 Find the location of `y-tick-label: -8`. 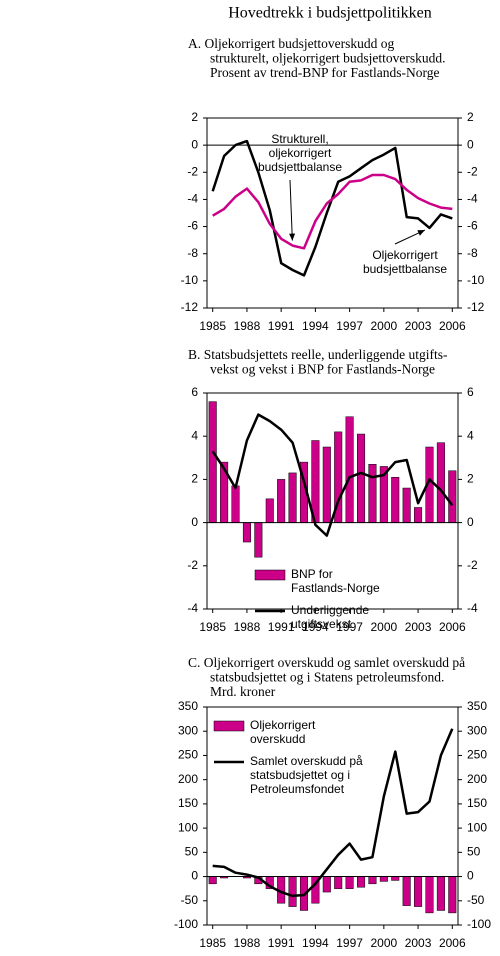

y-tick-label: -8 is located at coordinates (192, 253).